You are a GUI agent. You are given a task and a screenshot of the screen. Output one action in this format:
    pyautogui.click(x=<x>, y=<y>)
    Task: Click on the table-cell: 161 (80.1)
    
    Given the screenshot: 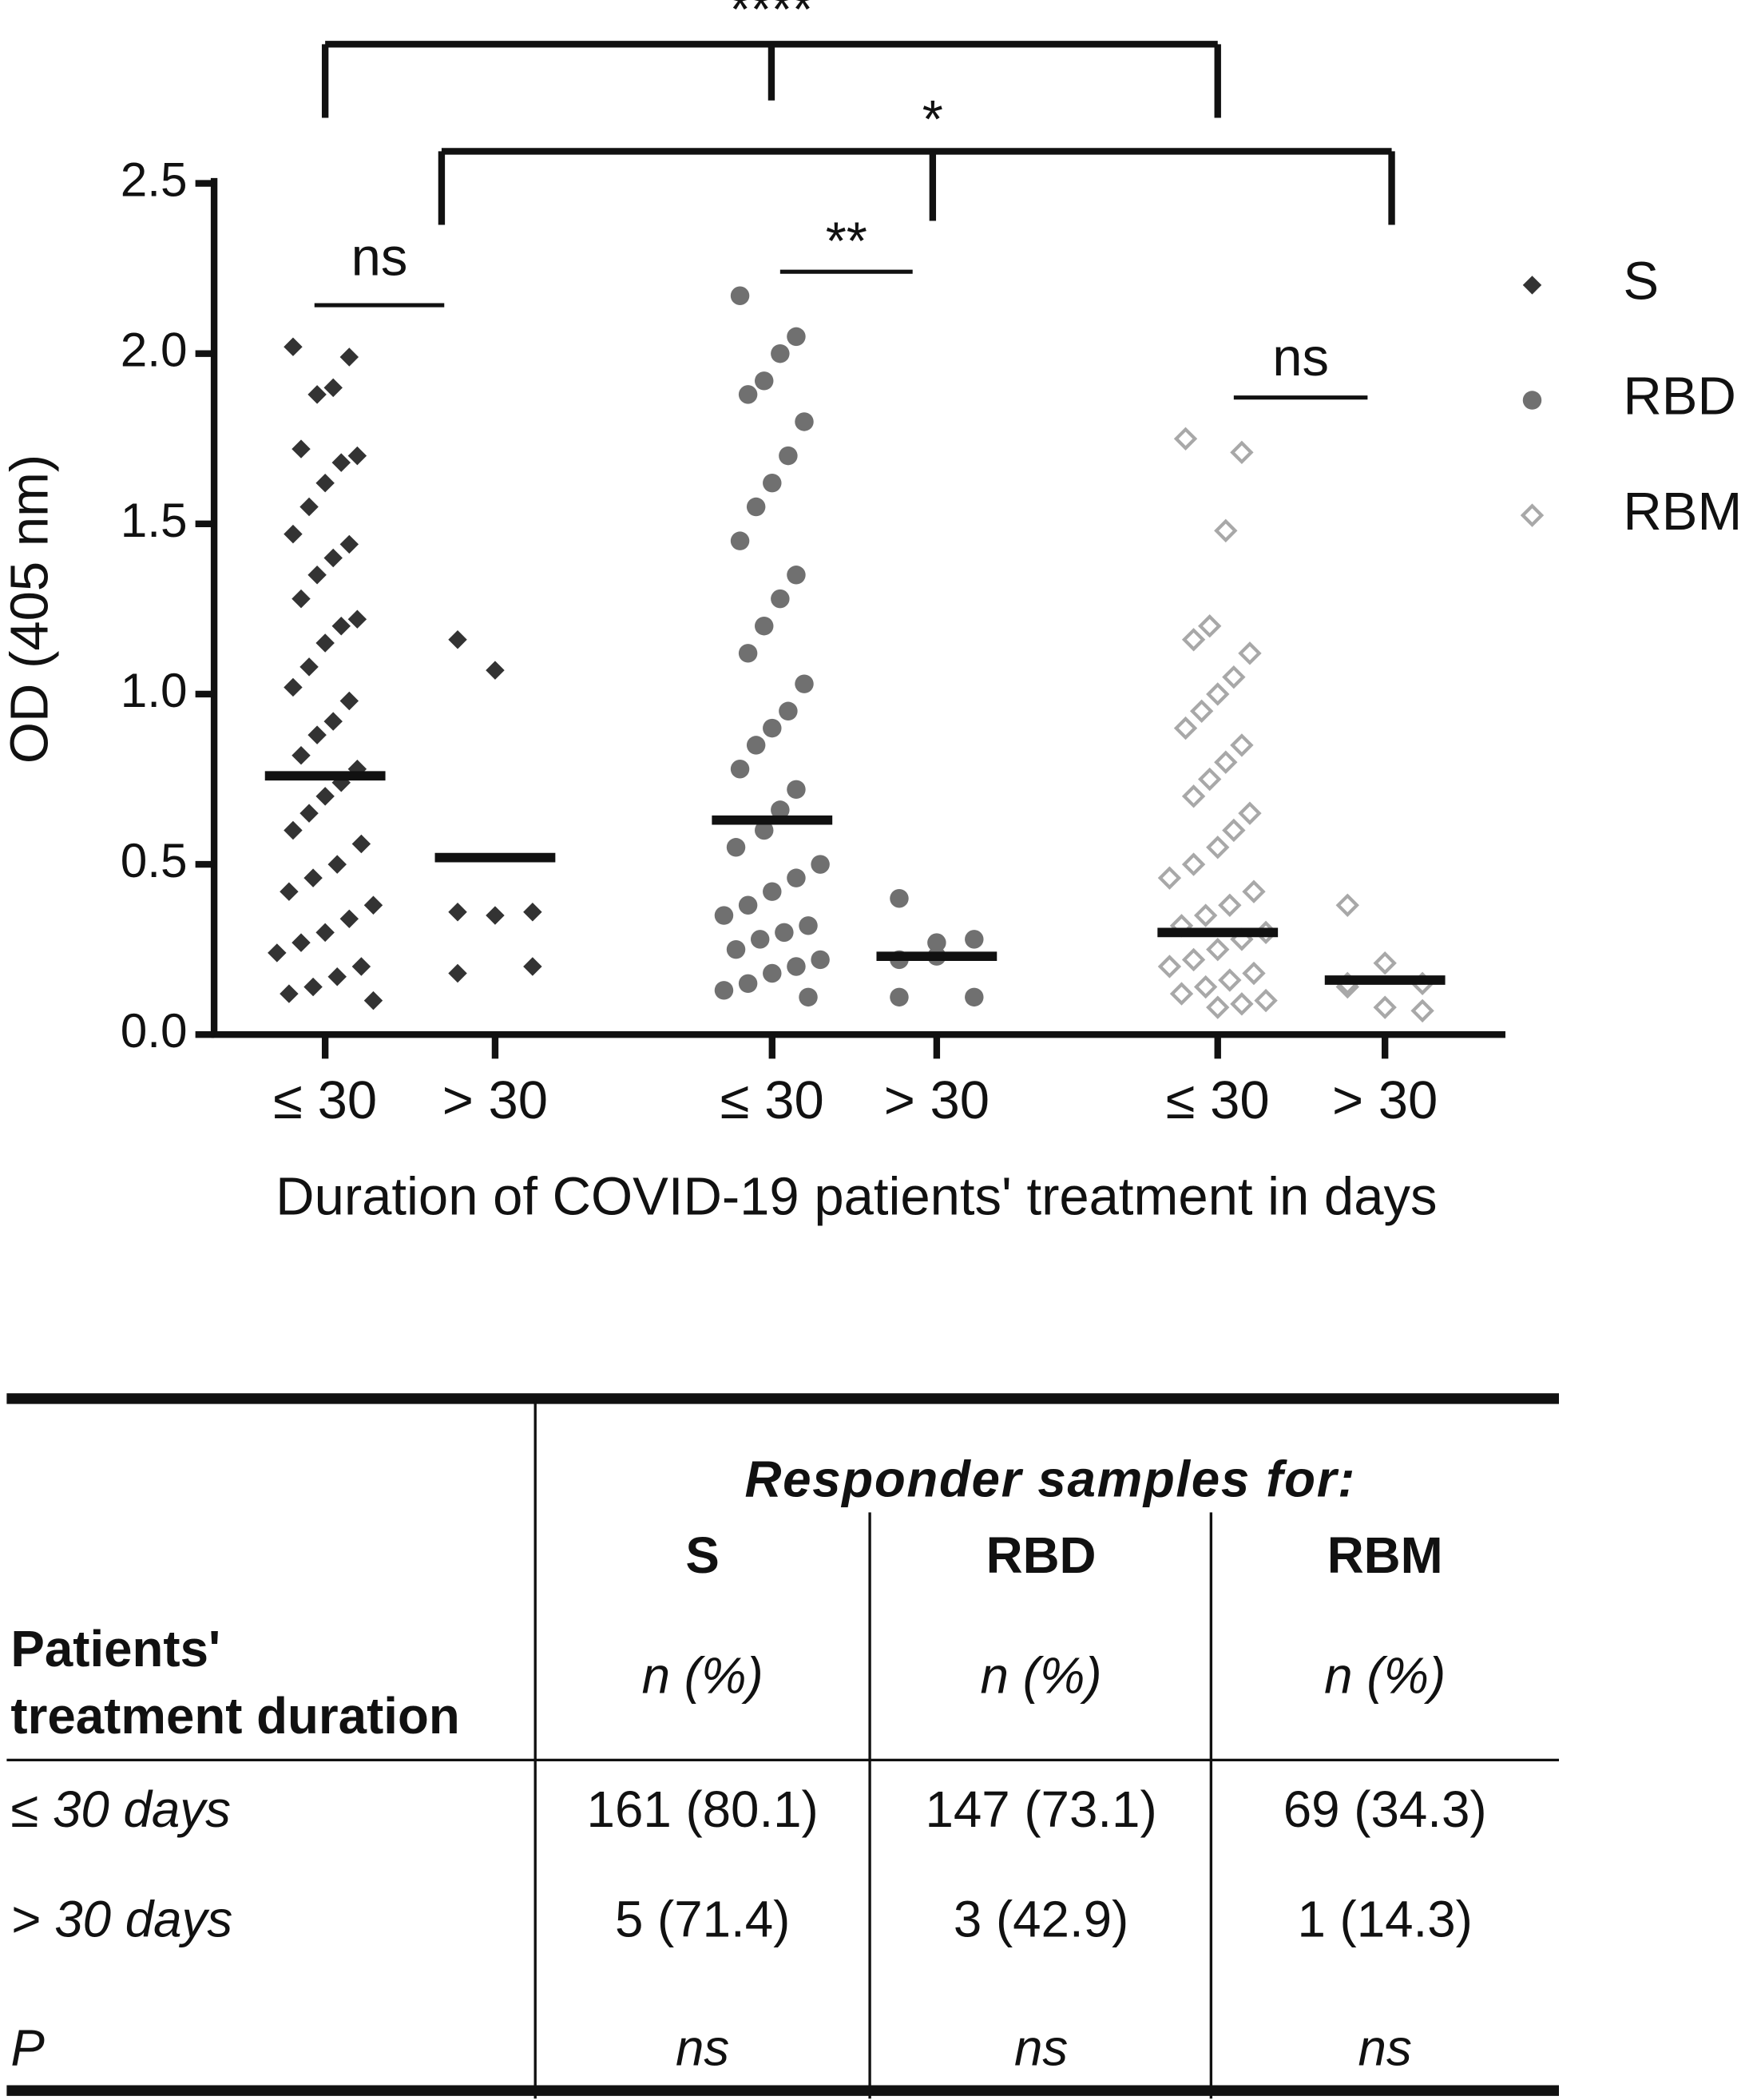 What is the action you would take?
    pyautogui.click(x=703, y=1810)
    